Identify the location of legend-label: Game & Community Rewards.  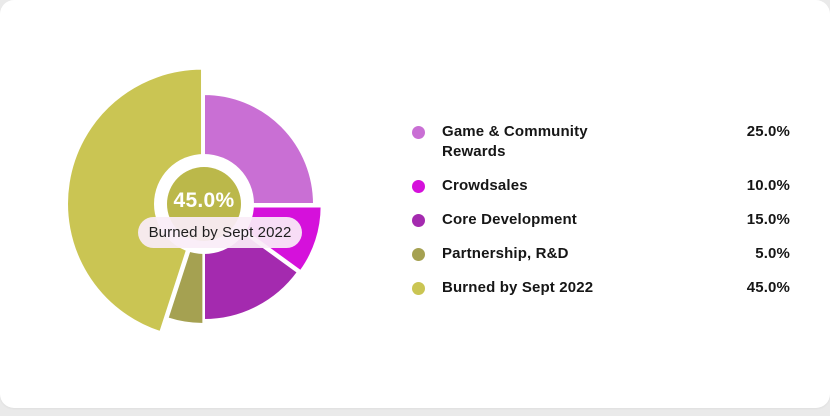
(515, 141).